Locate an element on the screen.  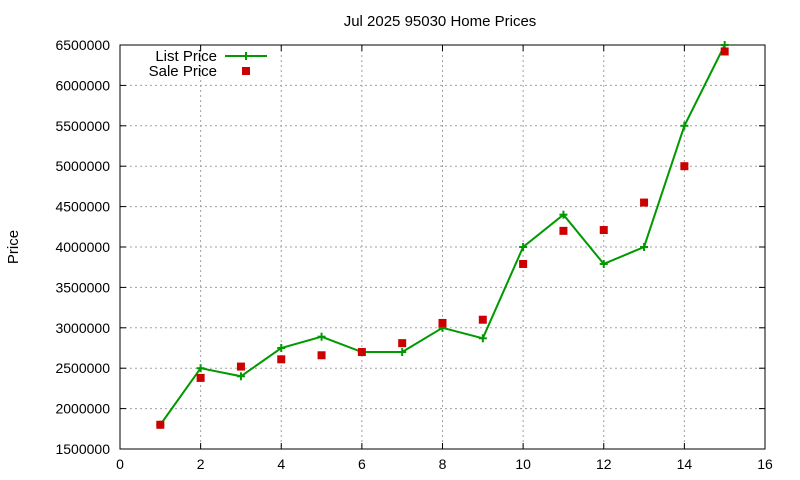
x-tick-label: 12 is located at coordinates (604, 464).